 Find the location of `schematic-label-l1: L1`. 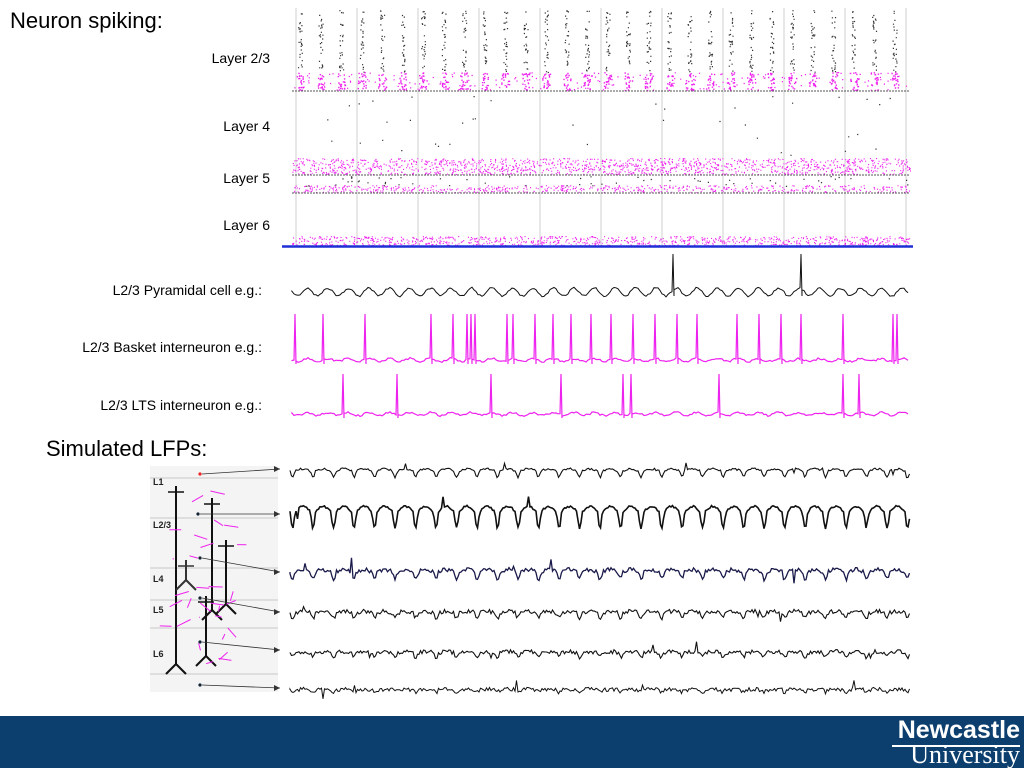

schematic-label-l1: L1 is located at coordinates (158, 482).